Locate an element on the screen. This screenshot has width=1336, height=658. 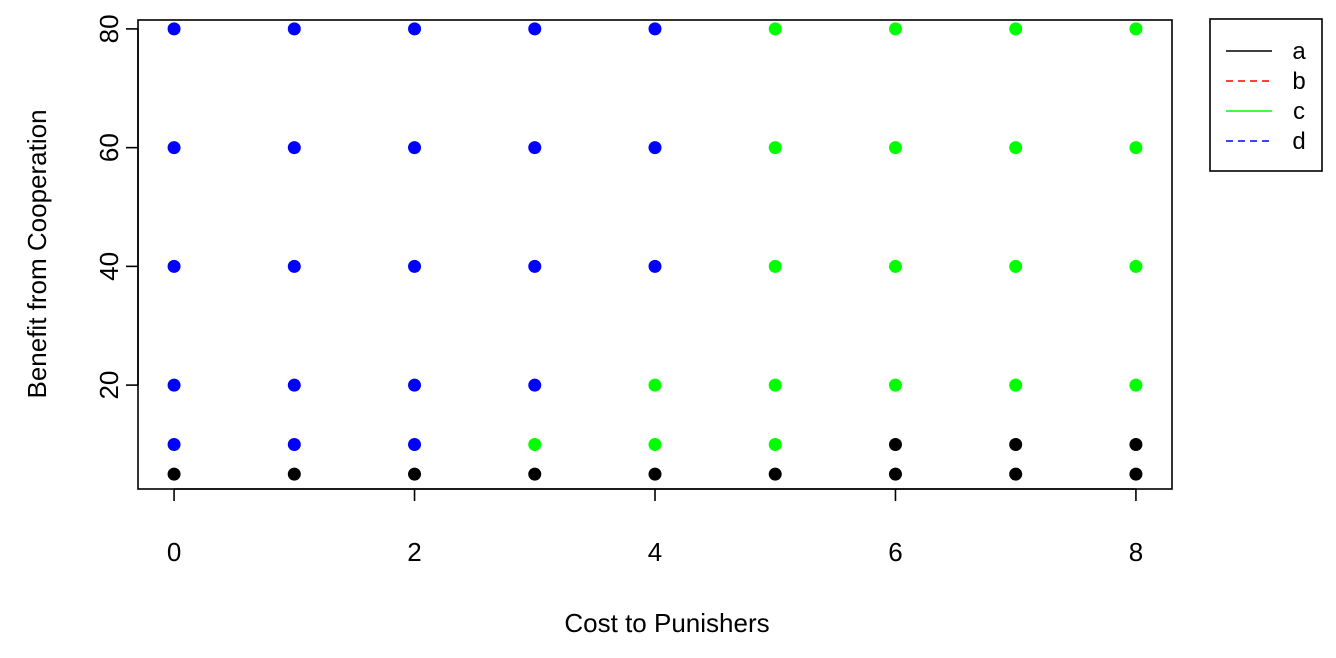
y-tick-label: 60 is located at coordinates (109, 147).